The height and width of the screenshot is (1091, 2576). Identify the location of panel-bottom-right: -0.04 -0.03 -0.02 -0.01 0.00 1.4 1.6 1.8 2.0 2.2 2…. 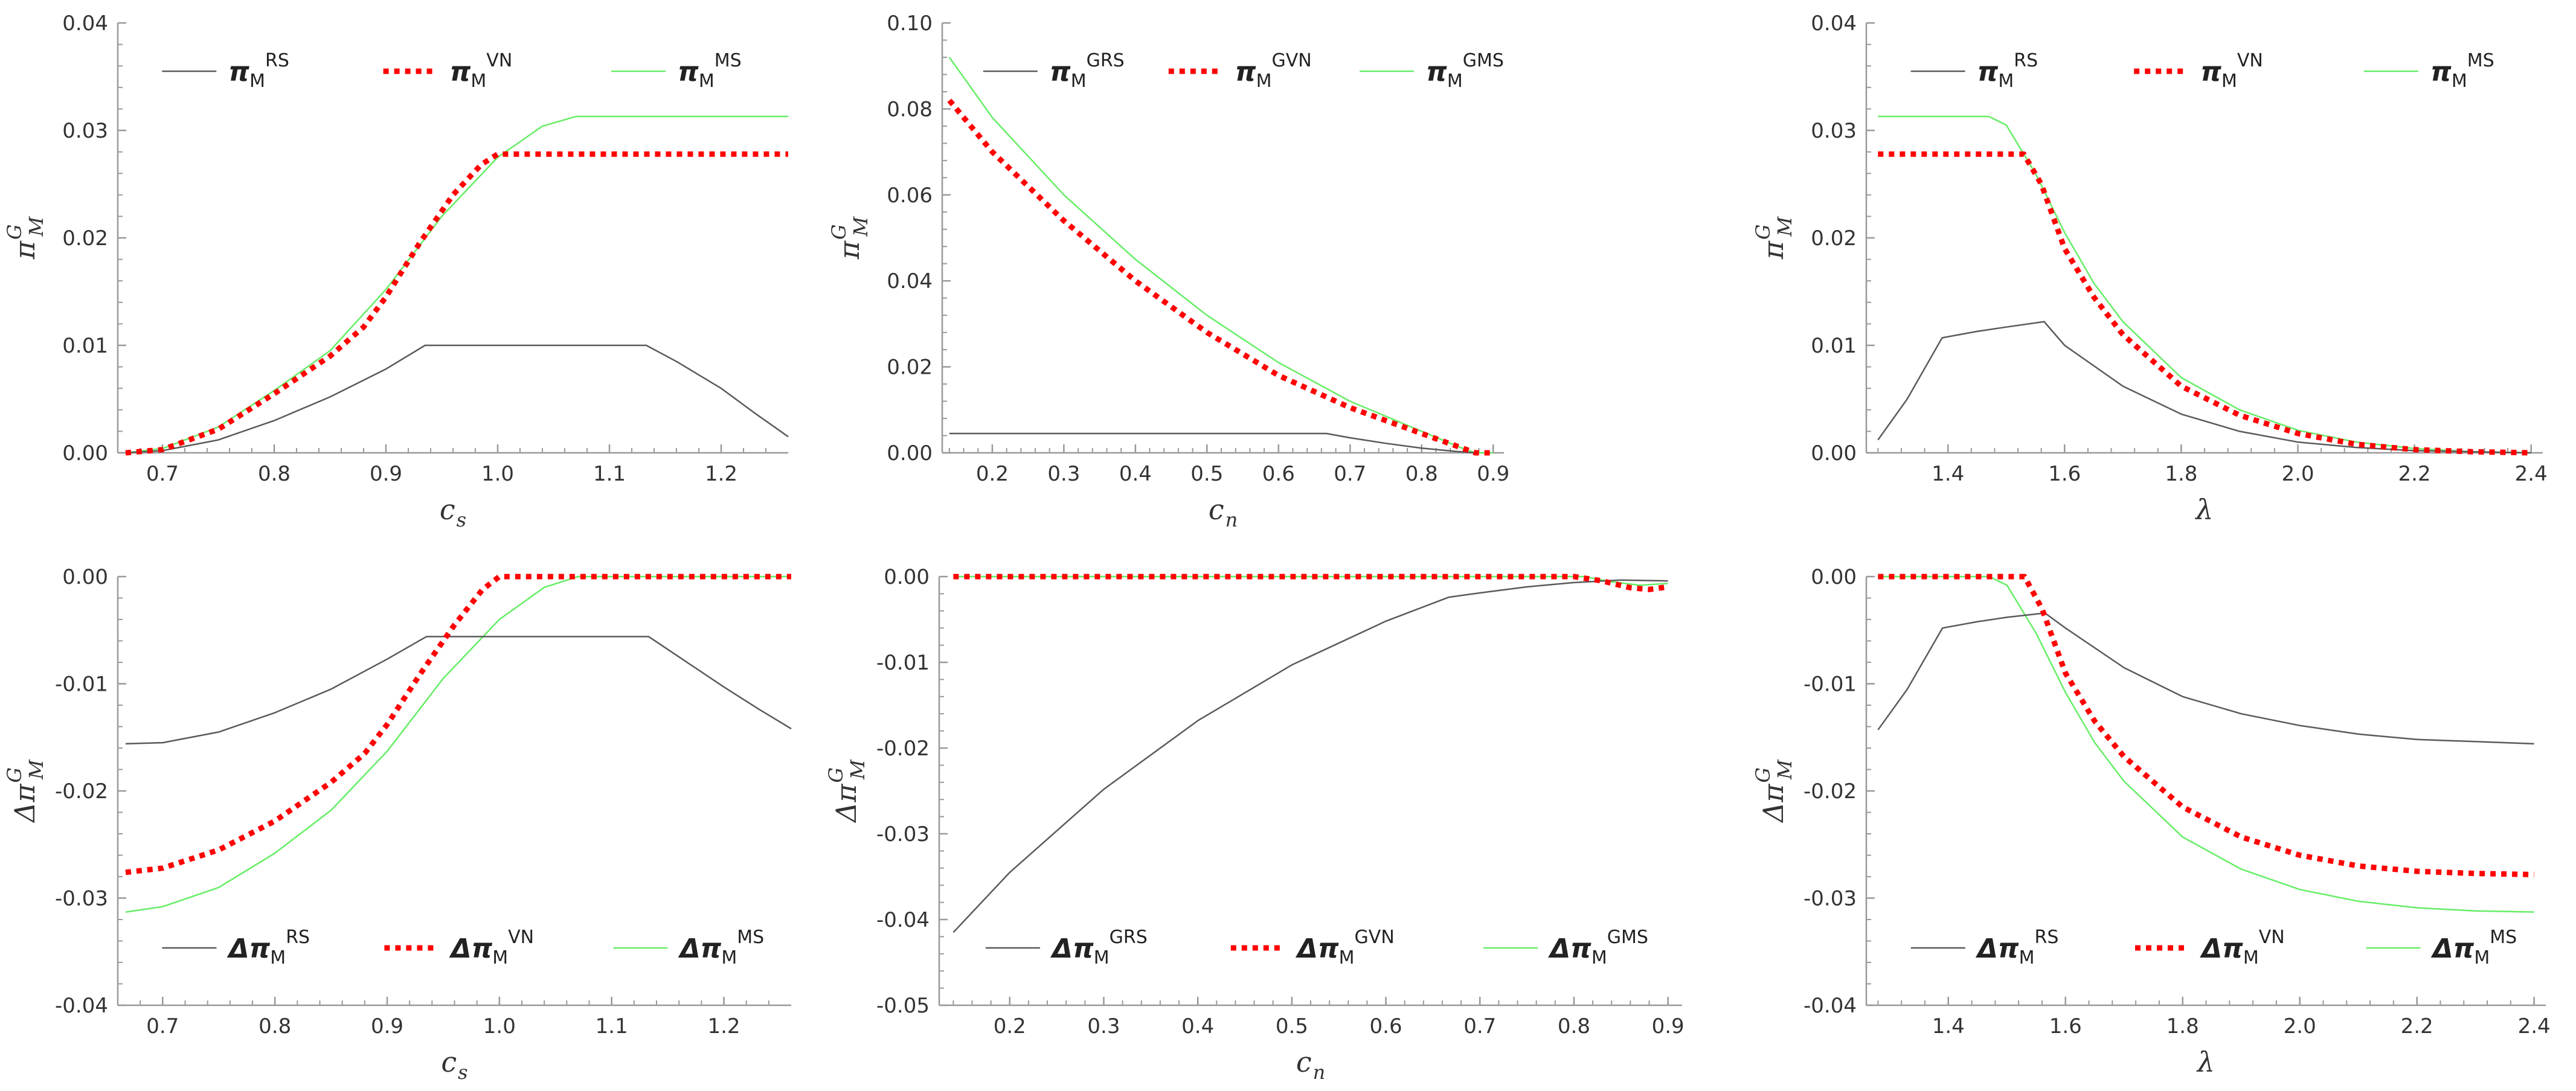
(2151, 821).